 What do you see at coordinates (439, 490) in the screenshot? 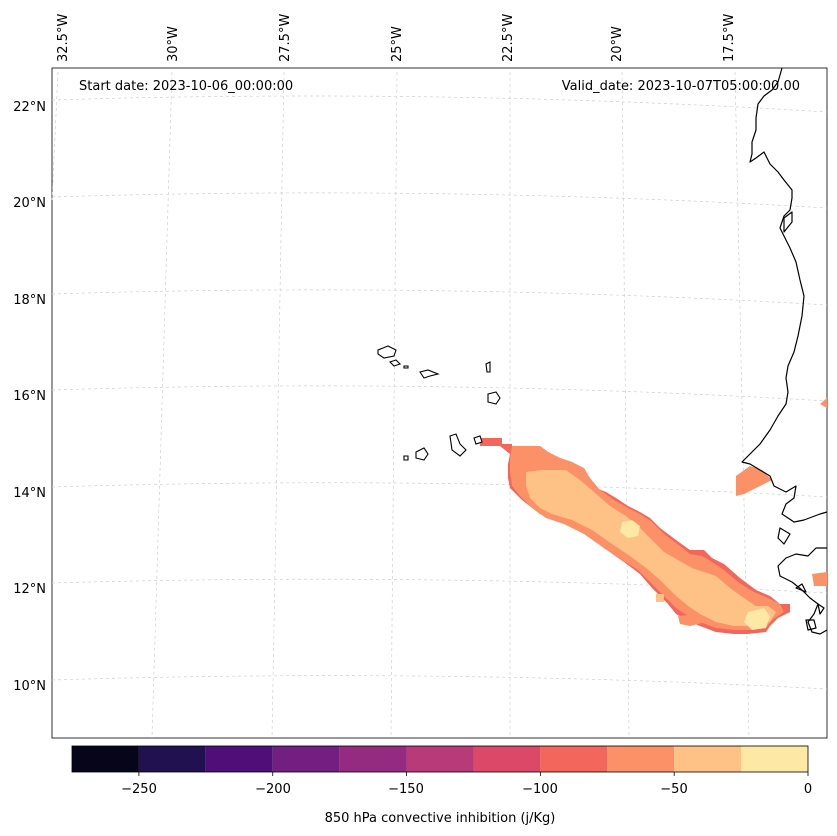
I see `parallel-14n` at bounding box center [439, 490].